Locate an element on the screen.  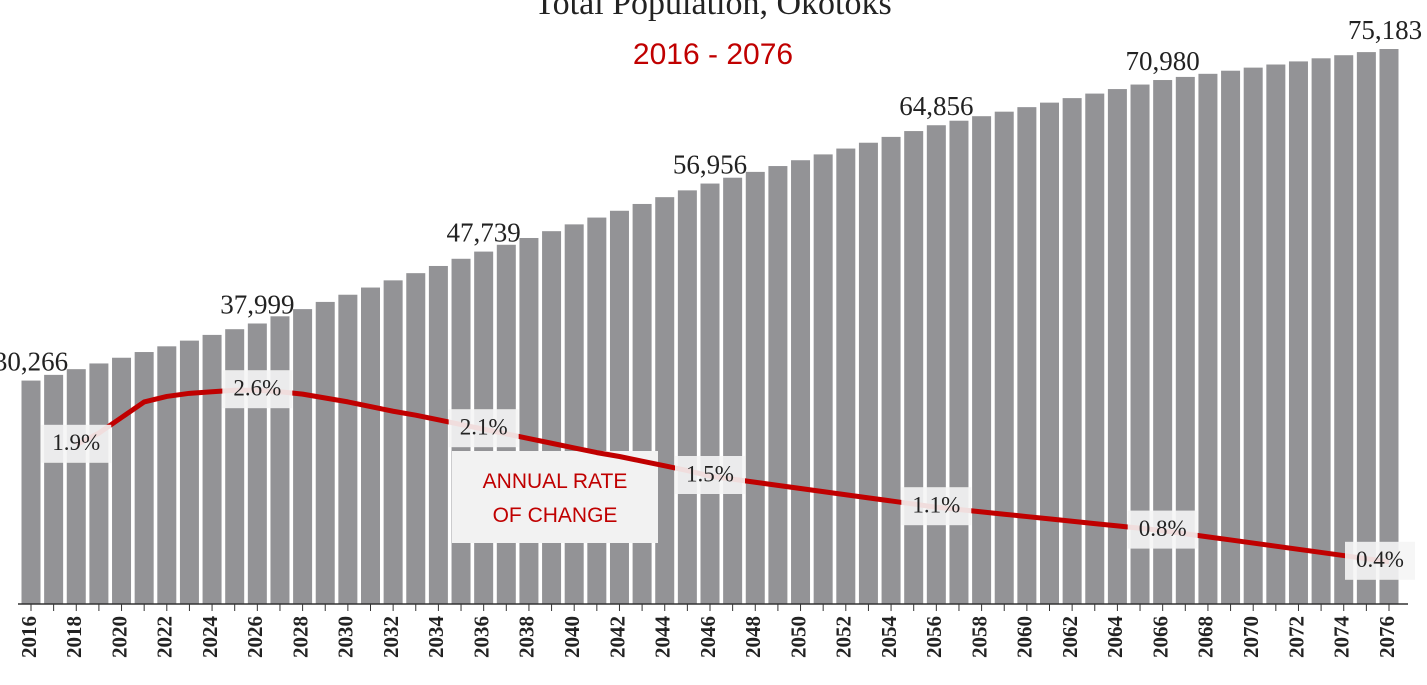
x-tick-label: 2058 is located at coordinates (979, 637).